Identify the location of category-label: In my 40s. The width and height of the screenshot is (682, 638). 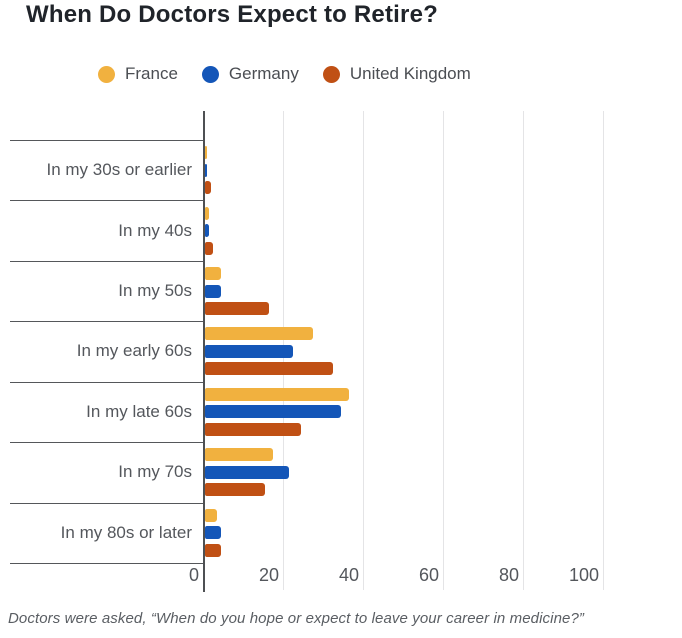
(155, 230).